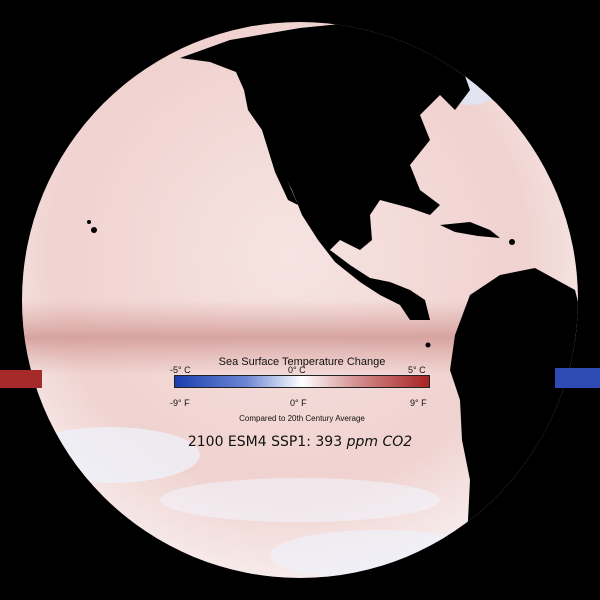  Describe the element at coordinates (512, 242) in the screenshot. I see `island` at that location.